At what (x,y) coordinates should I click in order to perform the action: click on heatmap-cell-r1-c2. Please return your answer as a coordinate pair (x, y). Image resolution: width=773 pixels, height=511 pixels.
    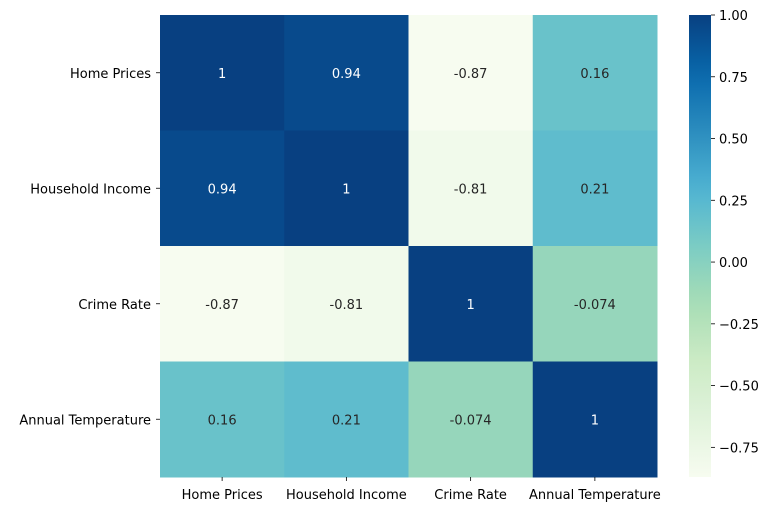
    Looking at the image, I should click on (471, 188).